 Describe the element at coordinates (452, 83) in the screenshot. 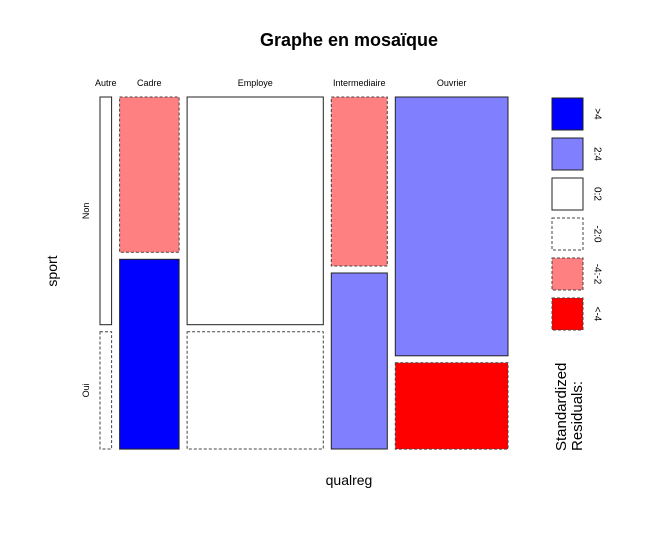

I see `column-label-ouvrier: Ouvrier` at that location.